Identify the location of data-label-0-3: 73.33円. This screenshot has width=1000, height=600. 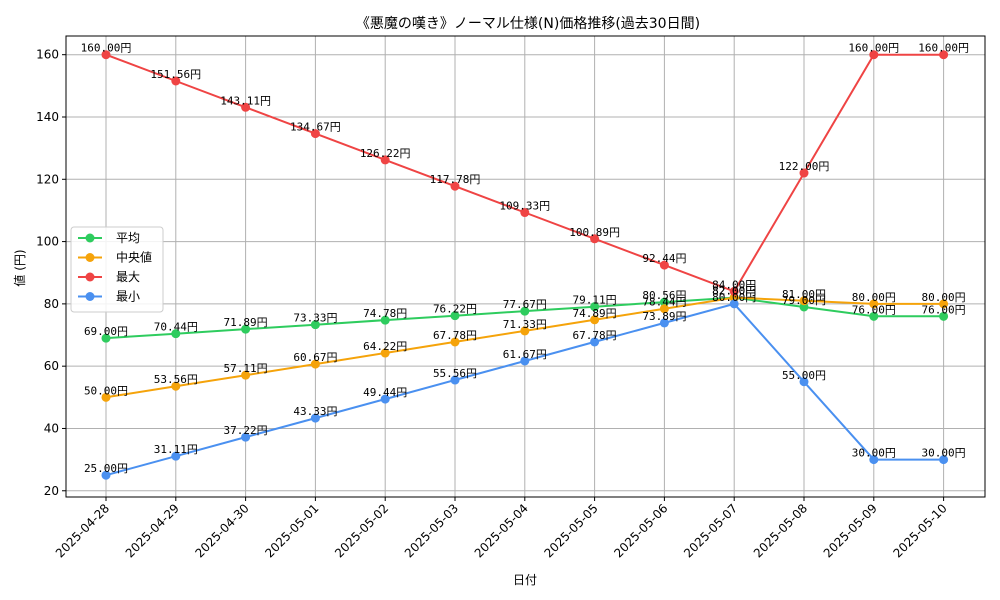
(315, 318).